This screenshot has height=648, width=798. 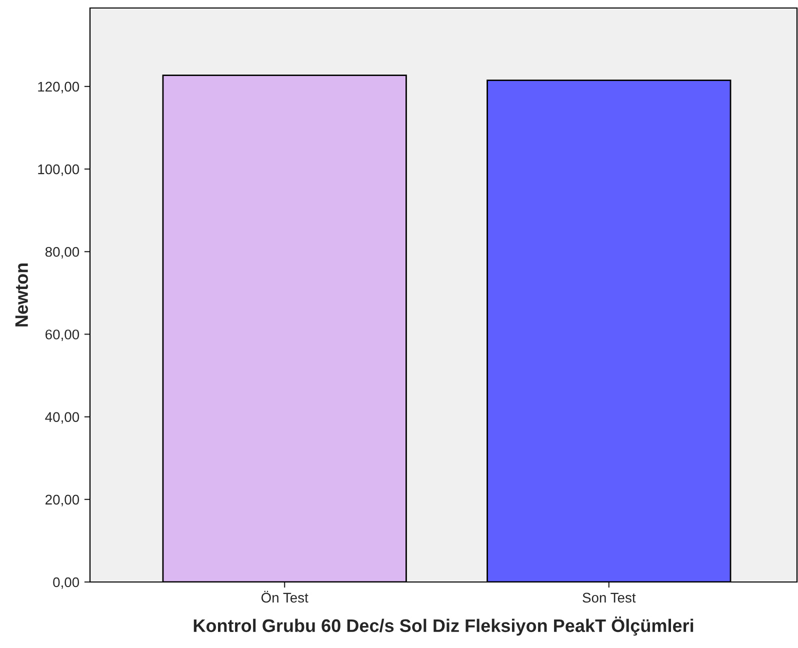 I want to click on y-tick-label: 120,00, so click(x=59, y=88).